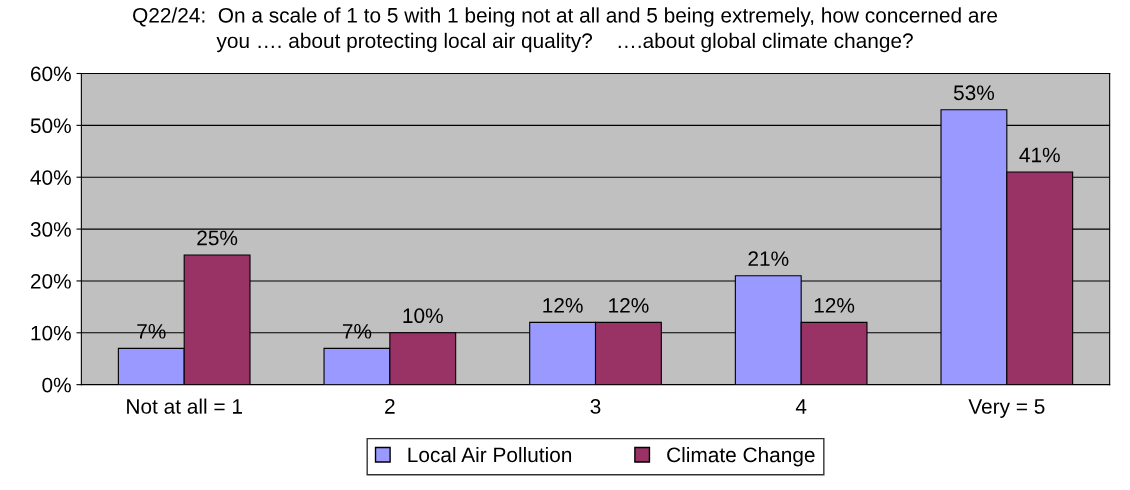  What do you see at coordinates (184, 406) in the screenshot?
I see `x-tick-label: Not at all = 1` at bounding box center [184, 406].